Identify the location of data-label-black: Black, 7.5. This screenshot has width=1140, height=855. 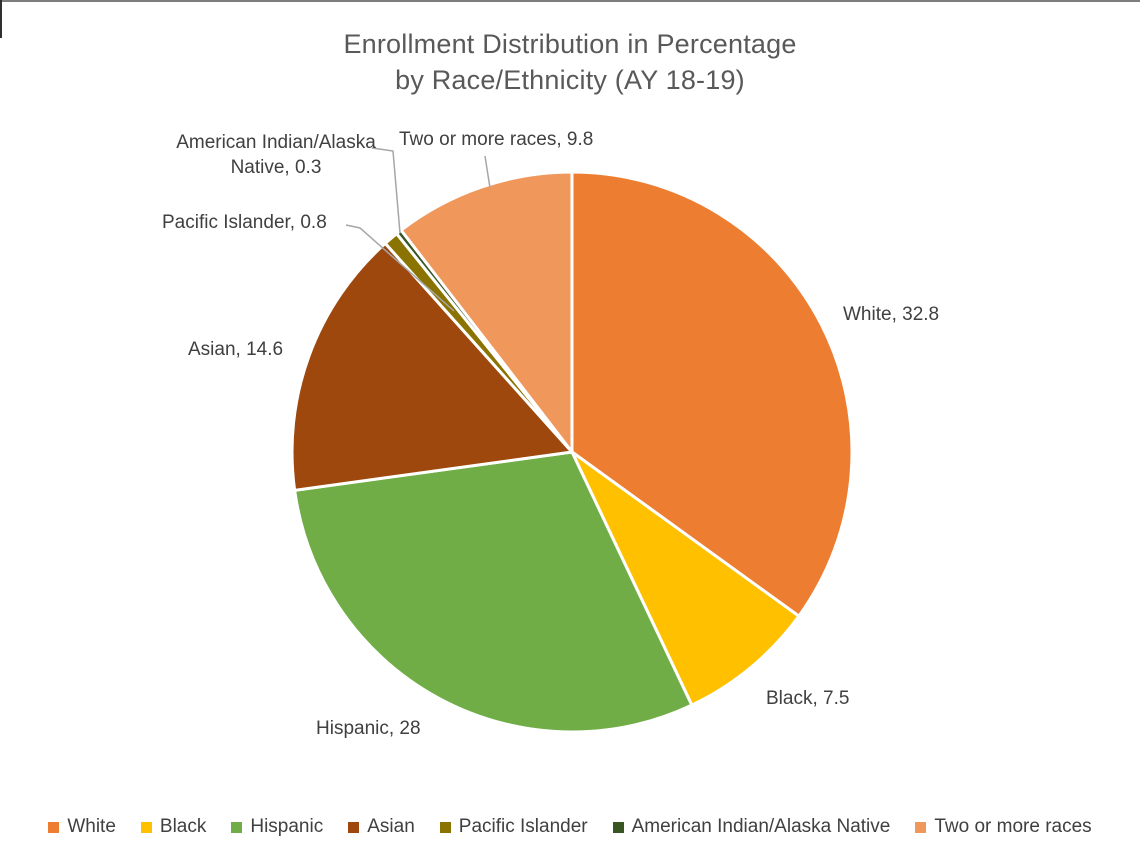
(808, 698).